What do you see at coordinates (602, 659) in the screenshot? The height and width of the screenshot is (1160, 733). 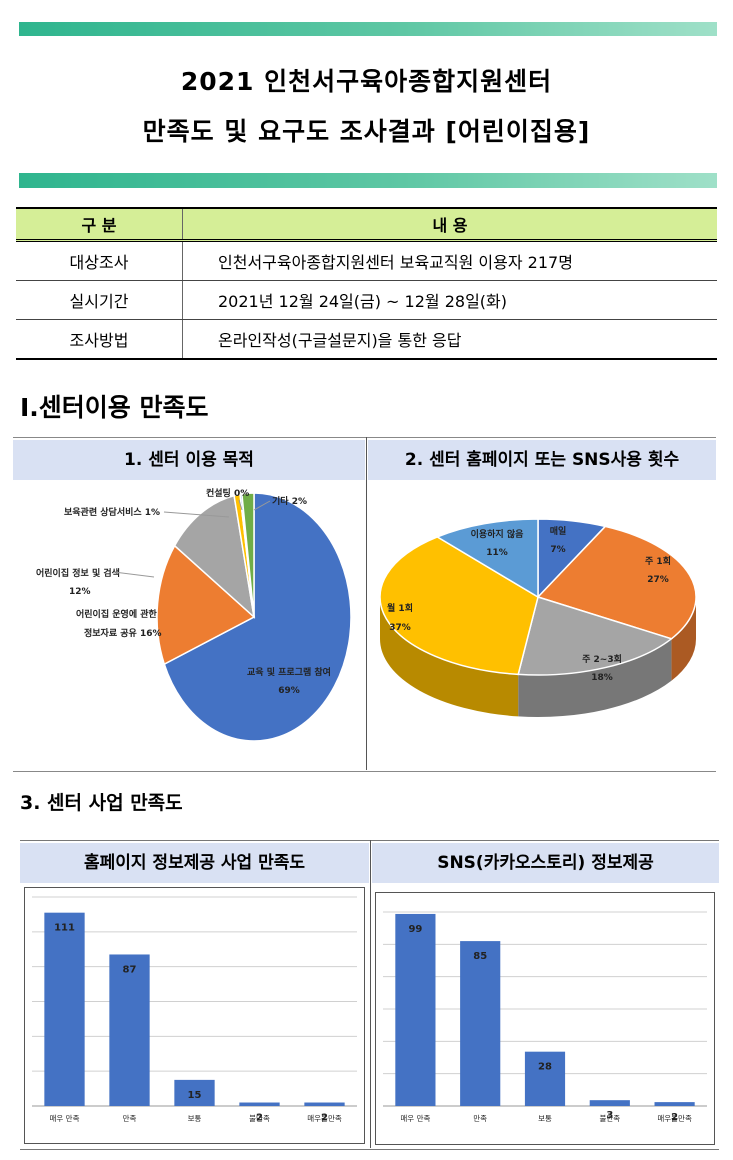 I see `slice-label: 주 2~3회` at bounding box center [602, 659].